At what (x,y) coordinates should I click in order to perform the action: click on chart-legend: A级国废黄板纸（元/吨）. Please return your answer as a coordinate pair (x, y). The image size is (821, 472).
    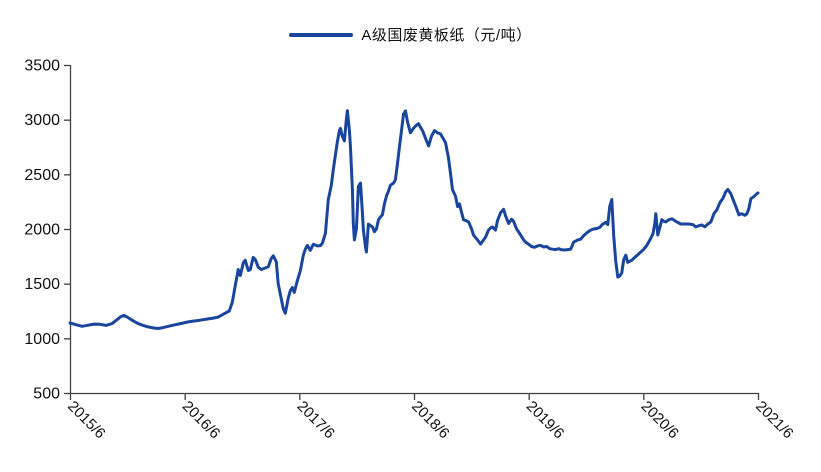
    Looking at the image, I should click on (410, 34).